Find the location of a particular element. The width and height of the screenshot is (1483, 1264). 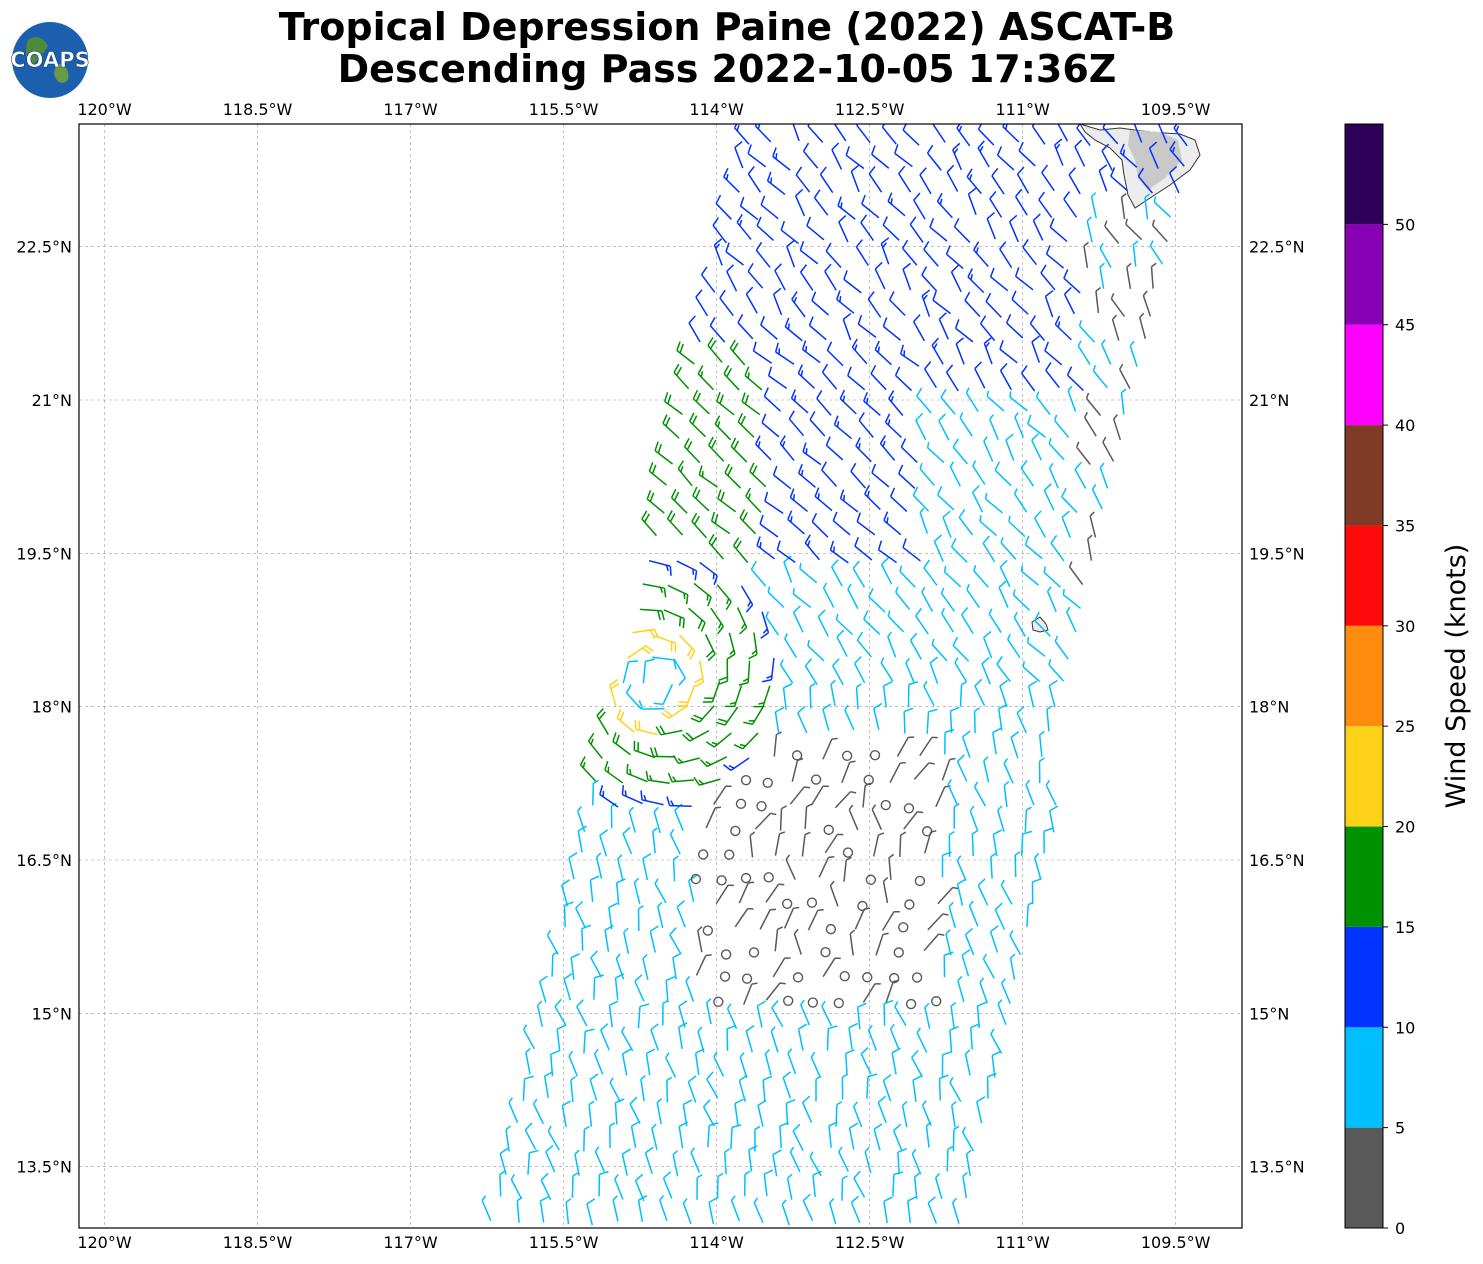

colorbar-tick-label: 30 is located at coordinates (1405, 626).